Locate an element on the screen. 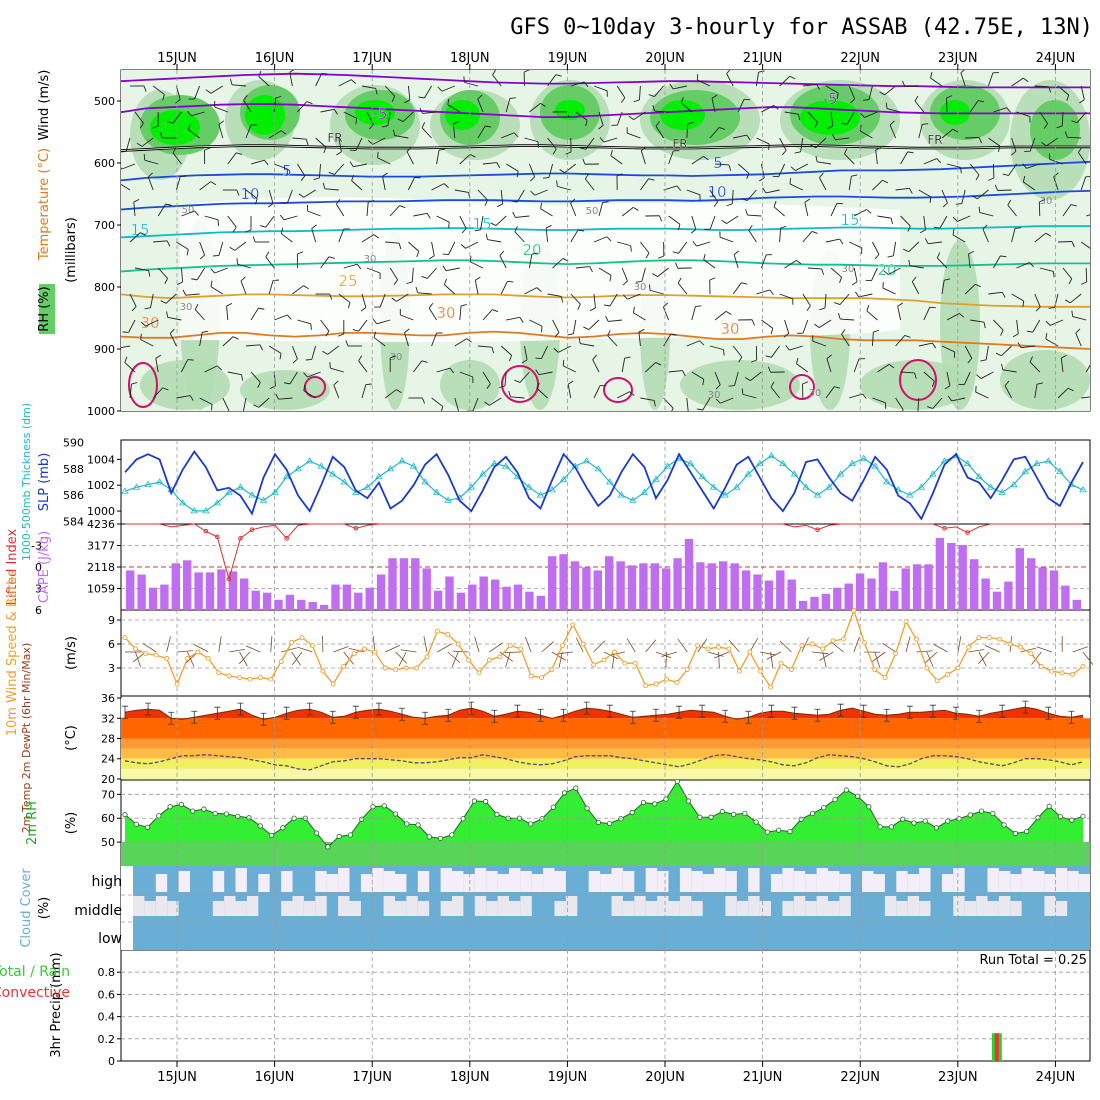 The image size is (1100, 1100). isotherm-35-contour is located at coordinates (520, 384).